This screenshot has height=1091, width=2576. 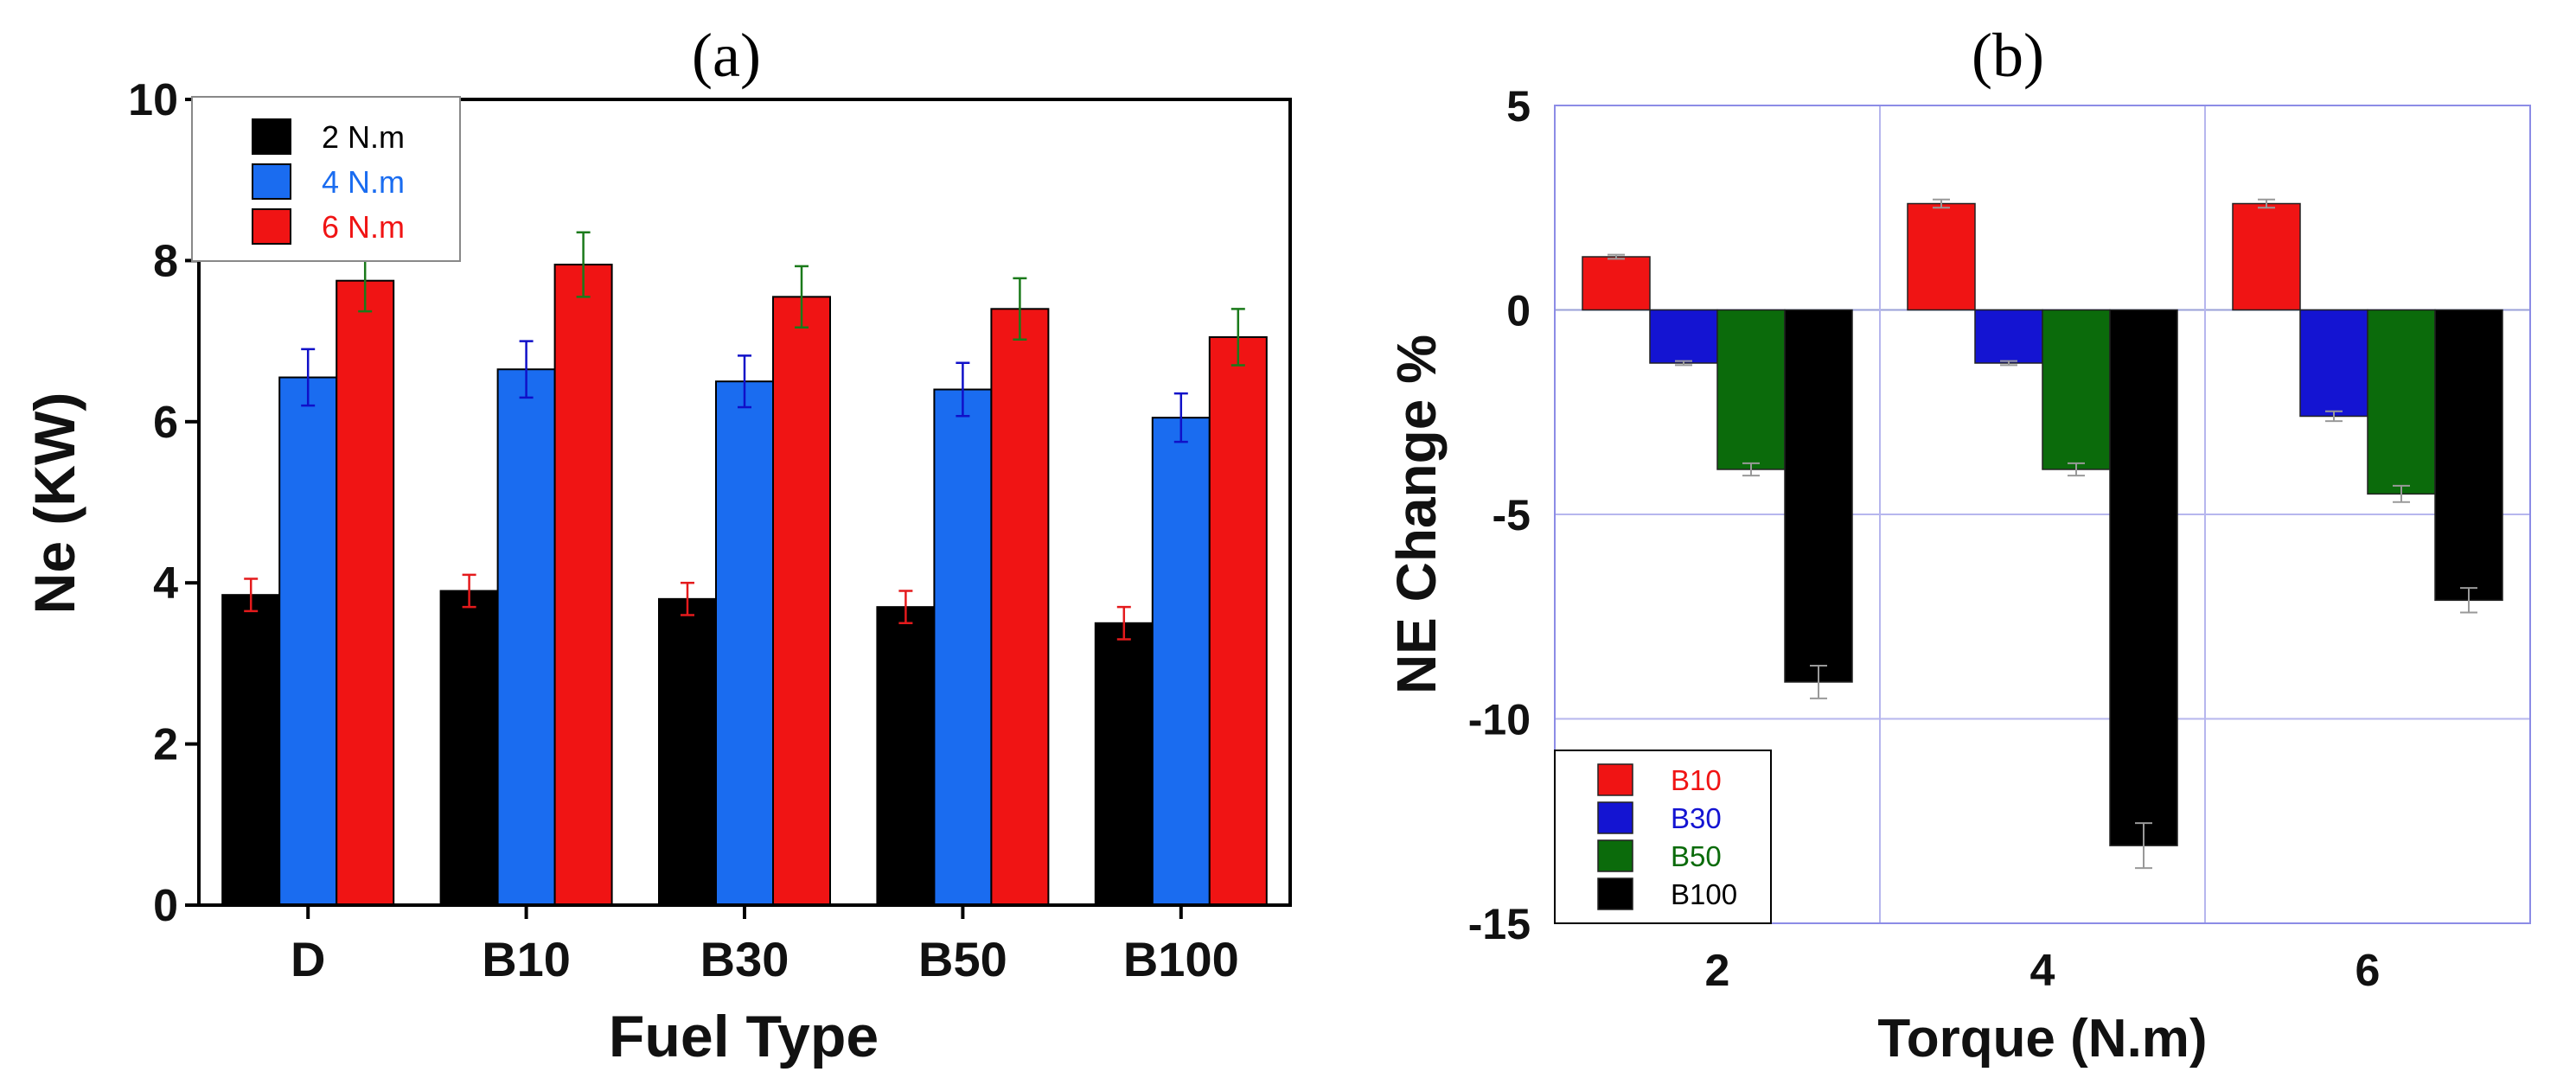 I want to click on bar-a-4-n-m-d, so click(x=308, y=641).